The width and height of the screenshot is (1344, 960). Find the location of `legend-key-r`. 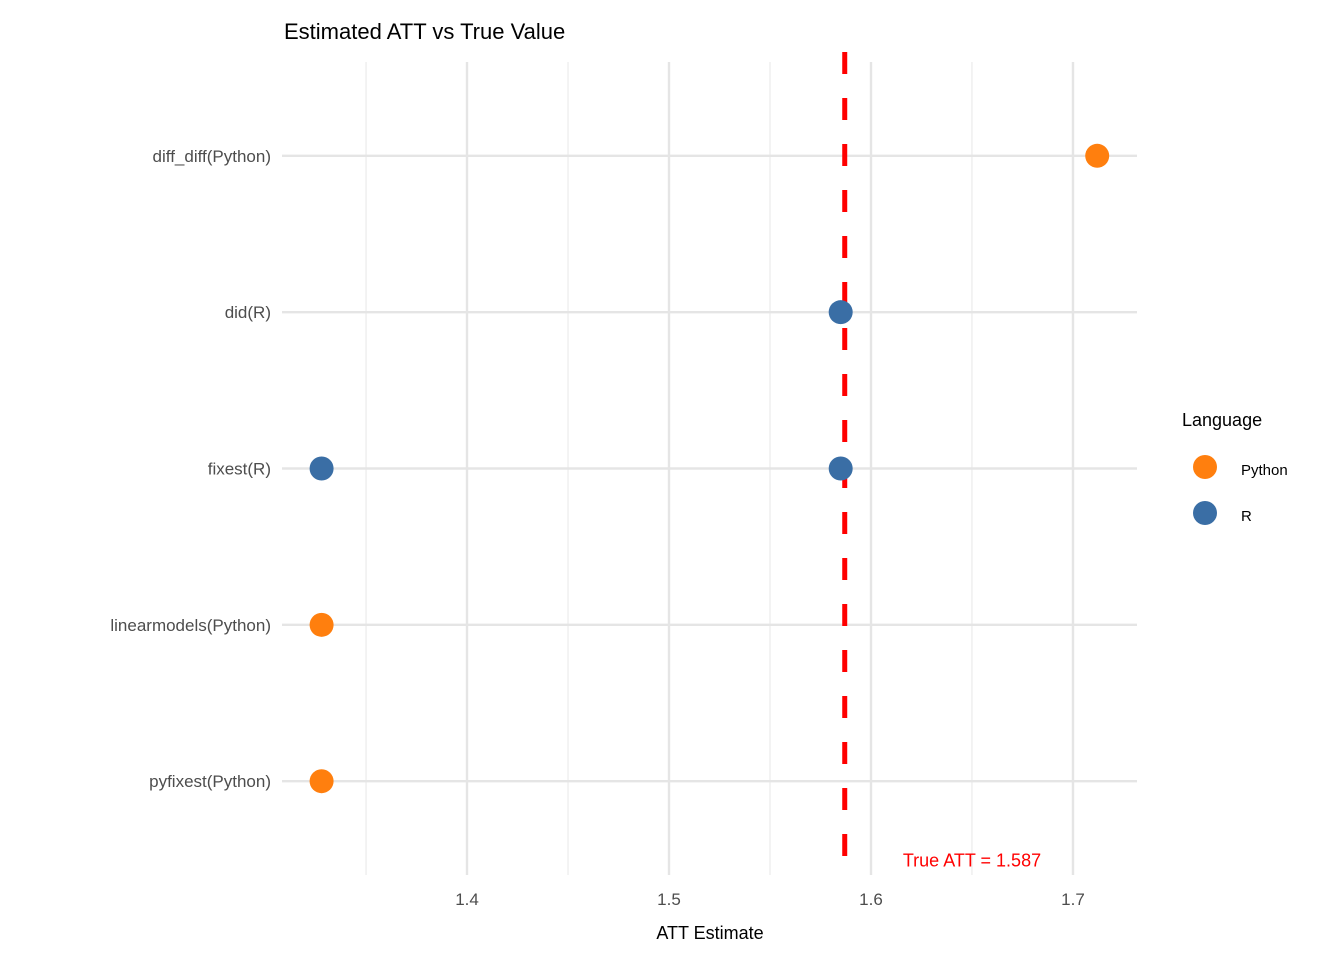

legend-key-r is located at coordinates (1205, 513).